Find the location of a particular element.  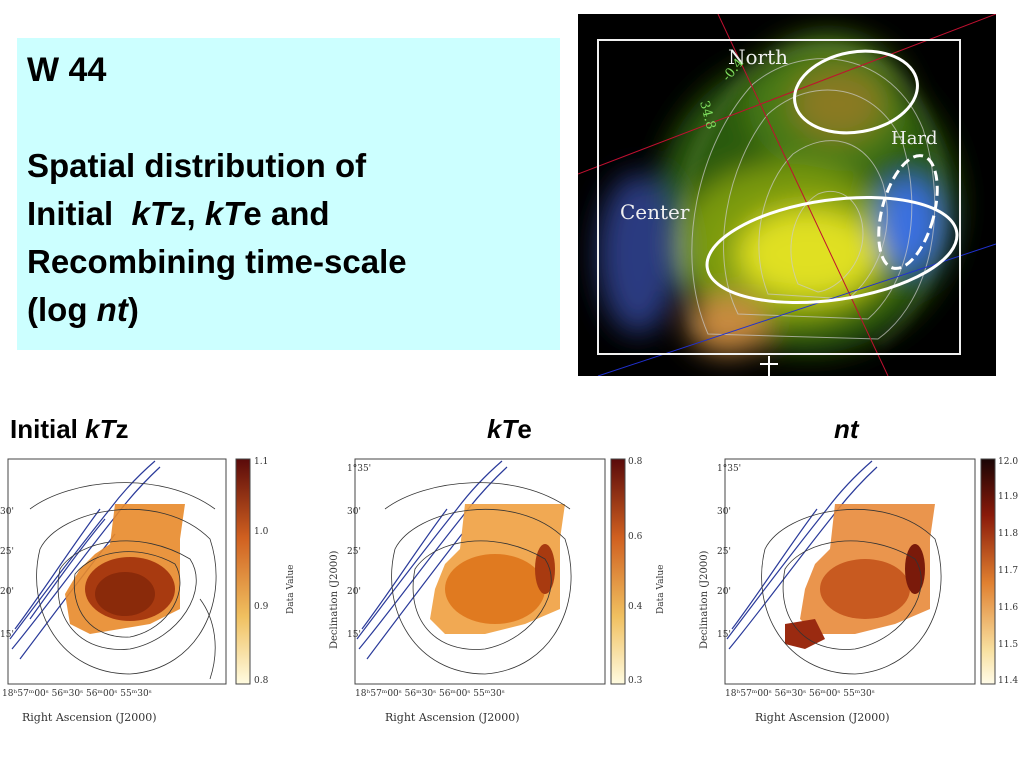

colorbar-tick: 11.8 is located at coordinates (1008, 534).